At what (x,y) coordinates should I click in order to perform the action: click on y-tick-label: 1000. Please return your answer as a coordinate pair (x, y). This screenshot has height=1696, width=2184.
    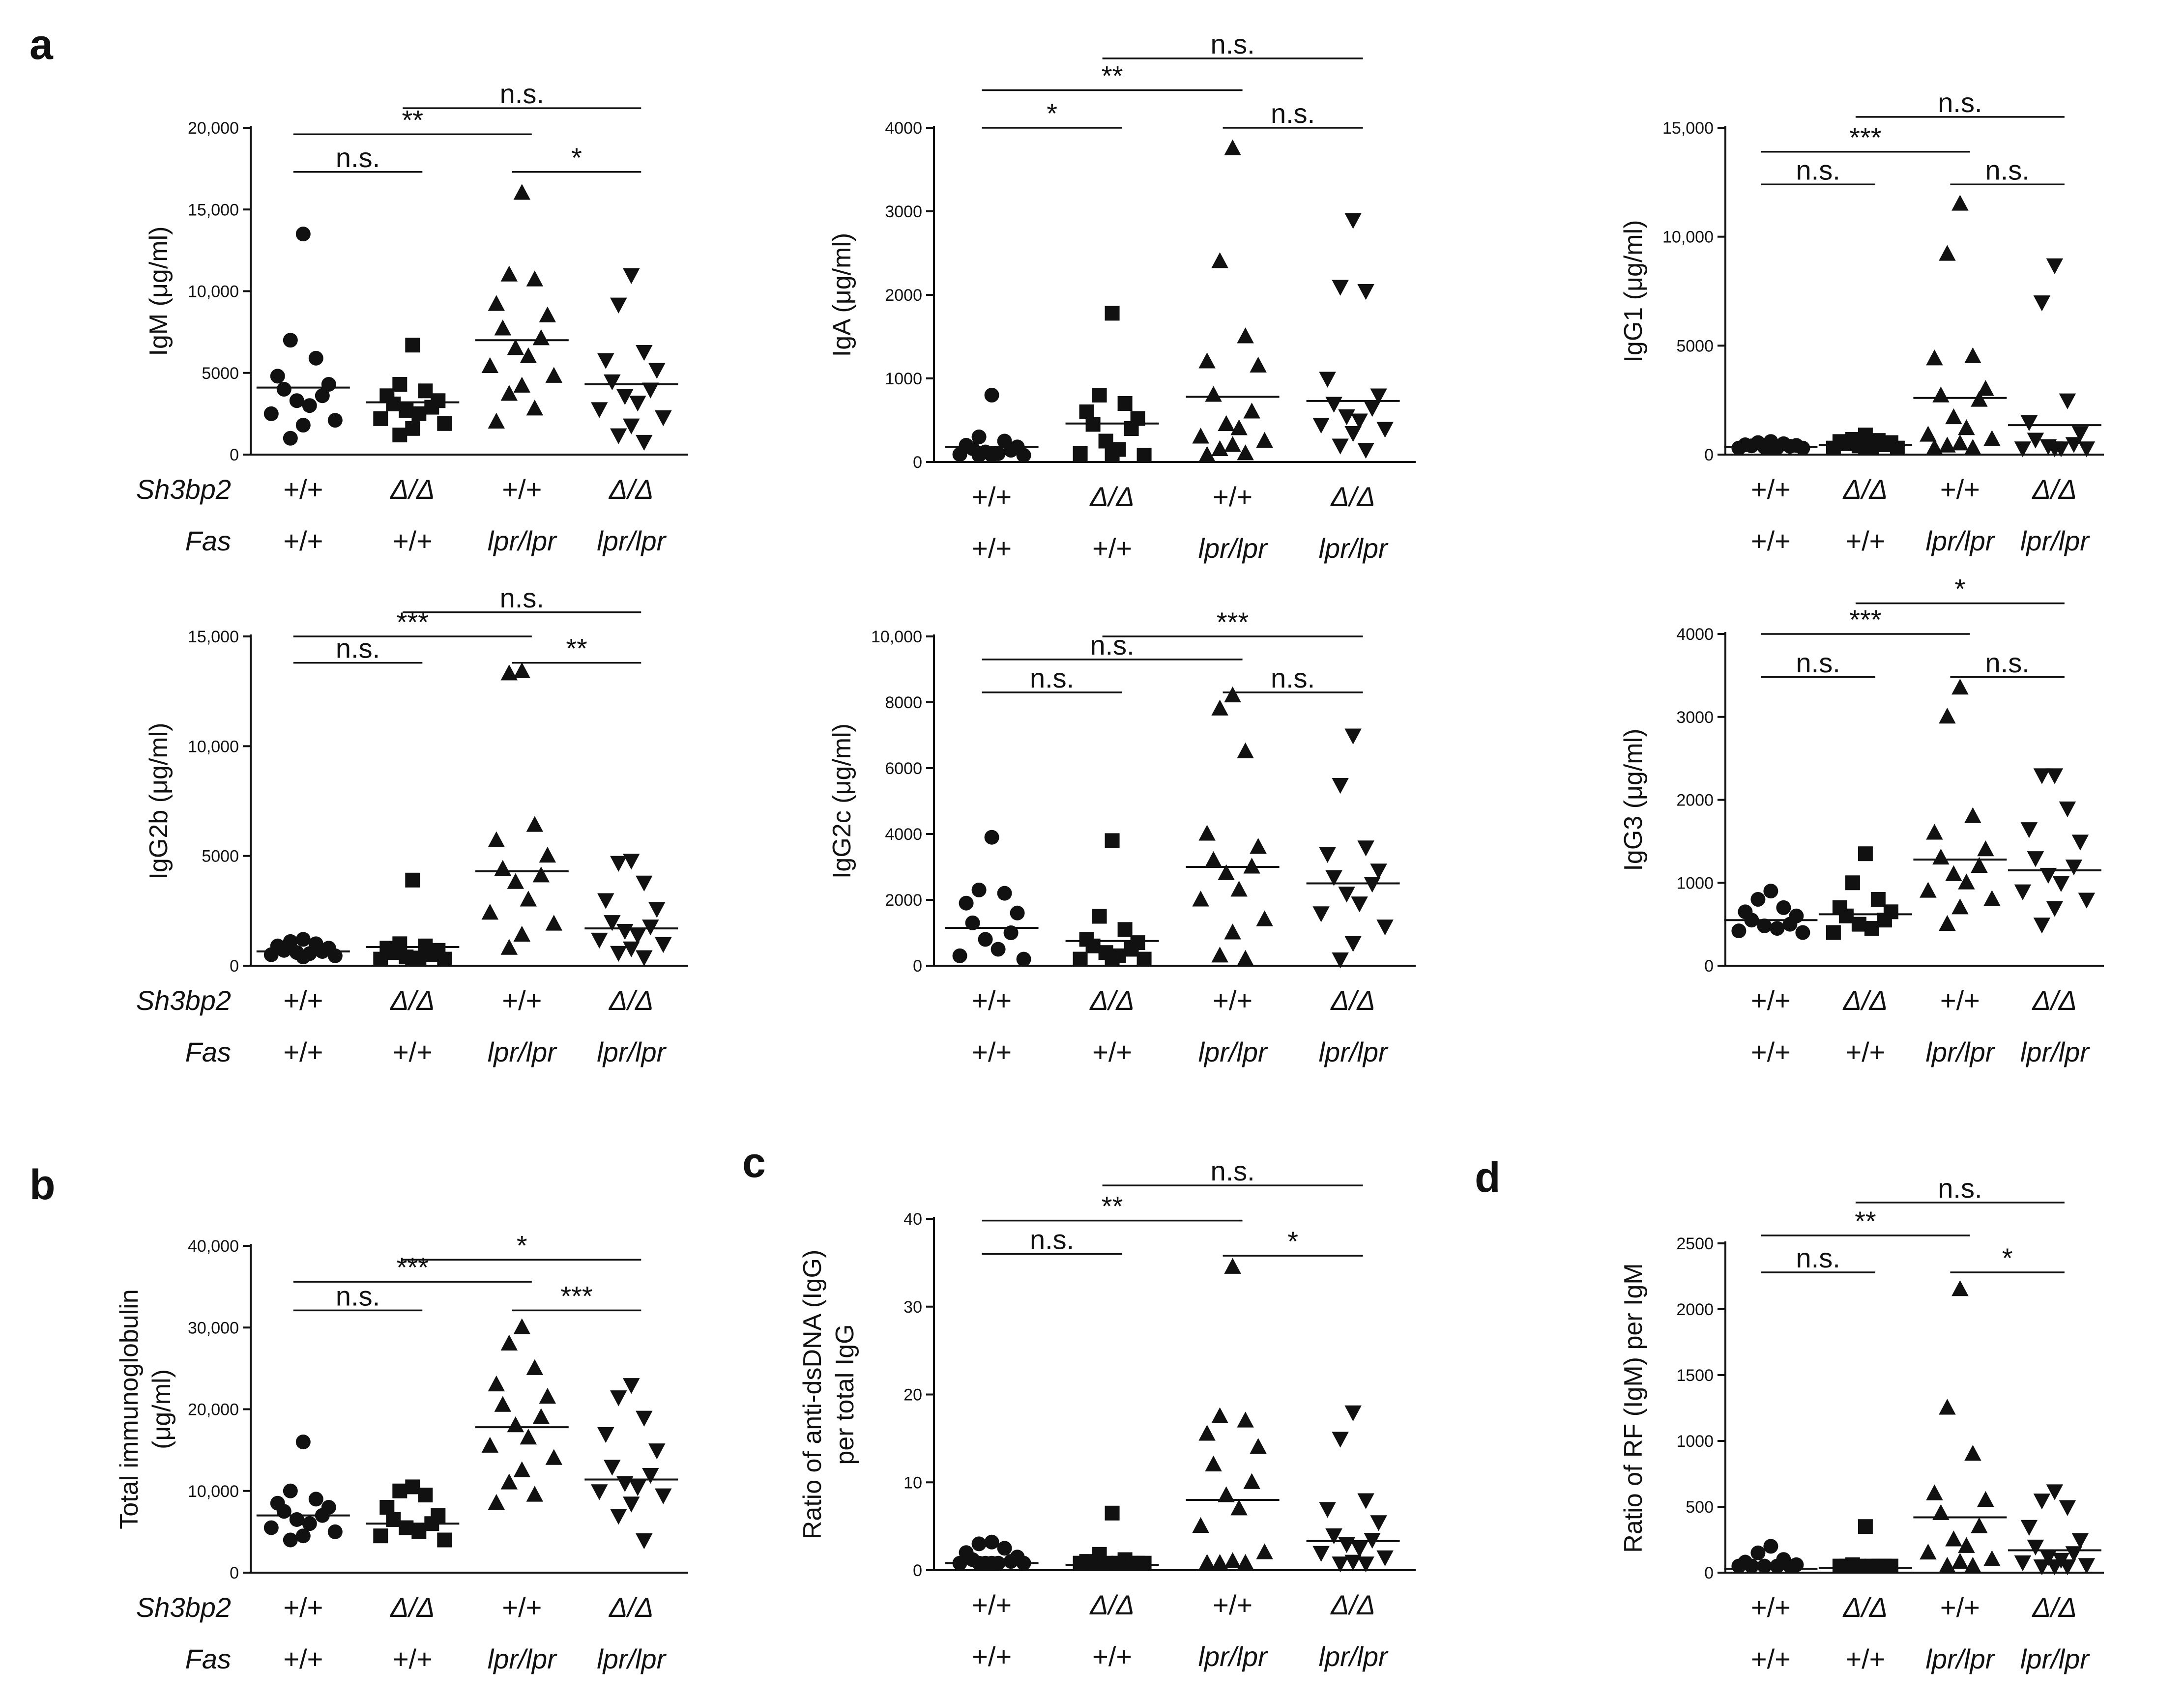
    Looking at the image, I should click on (1695, 883).